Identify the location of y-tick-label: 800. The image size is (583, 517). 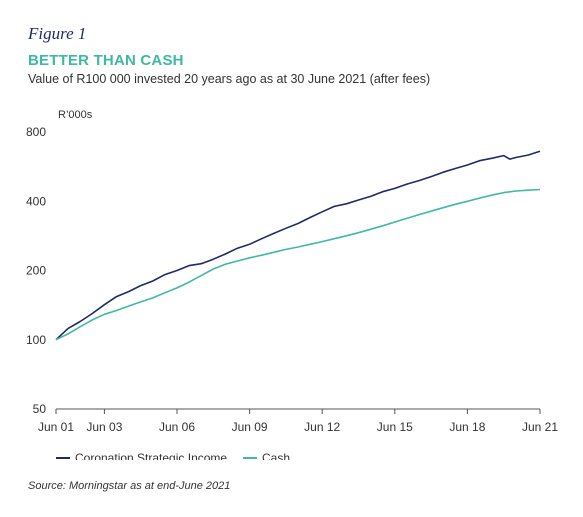
(36, 132).